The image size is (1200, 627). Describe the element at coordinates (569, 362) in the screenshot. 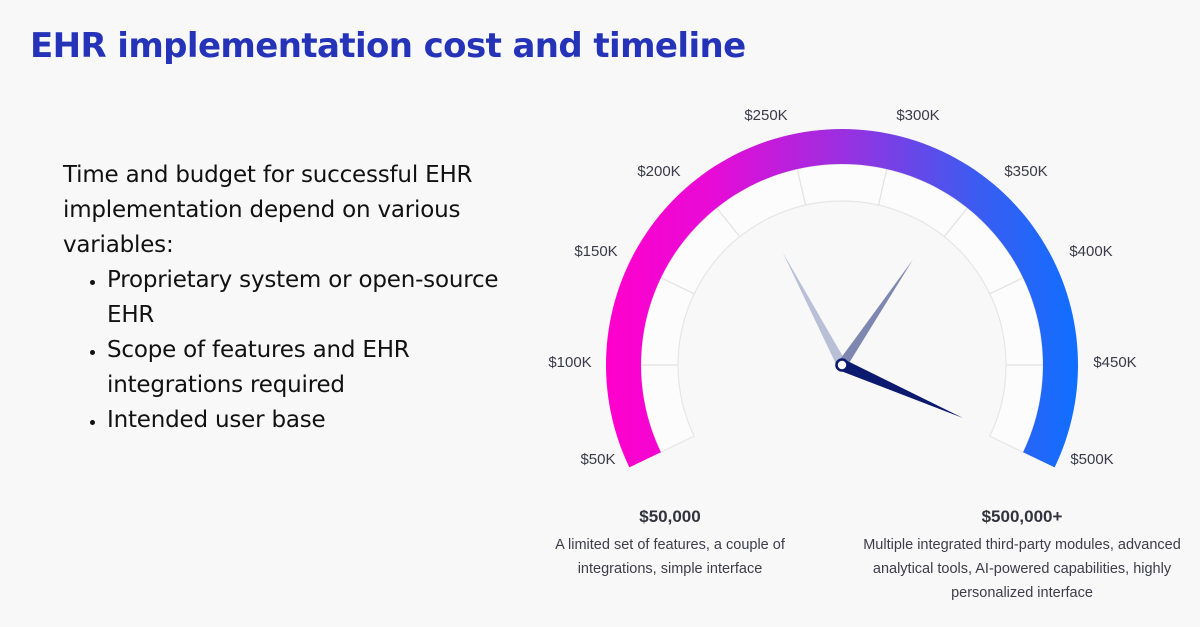

I see `gauge-tick-label: $100K` at that location.